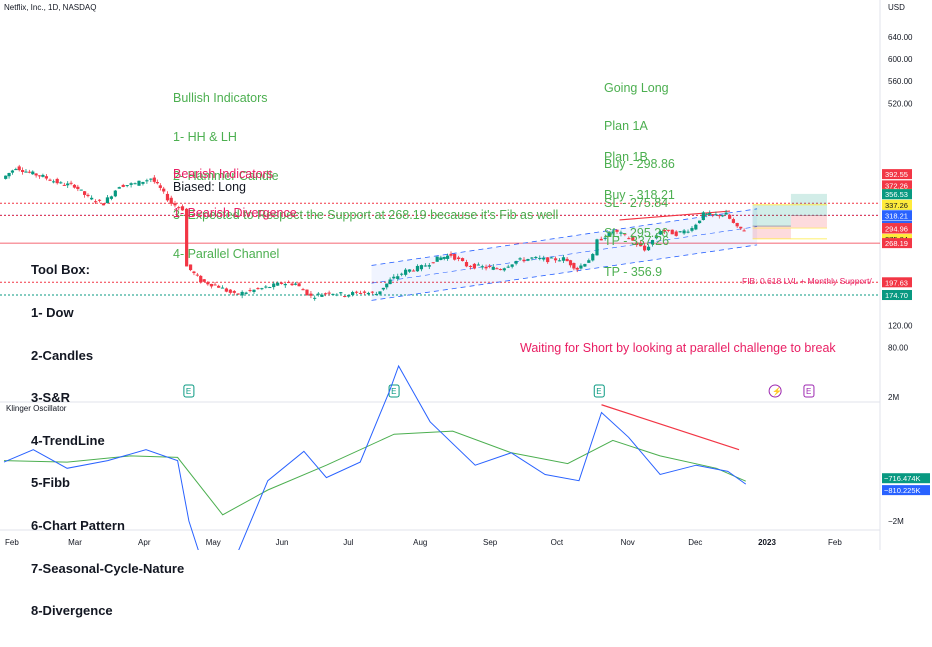  What do you see at coordinates (72, 611) in the screenshot?
I see `toolbox-line: 8-Divergence` at bounding box center [72, 611].